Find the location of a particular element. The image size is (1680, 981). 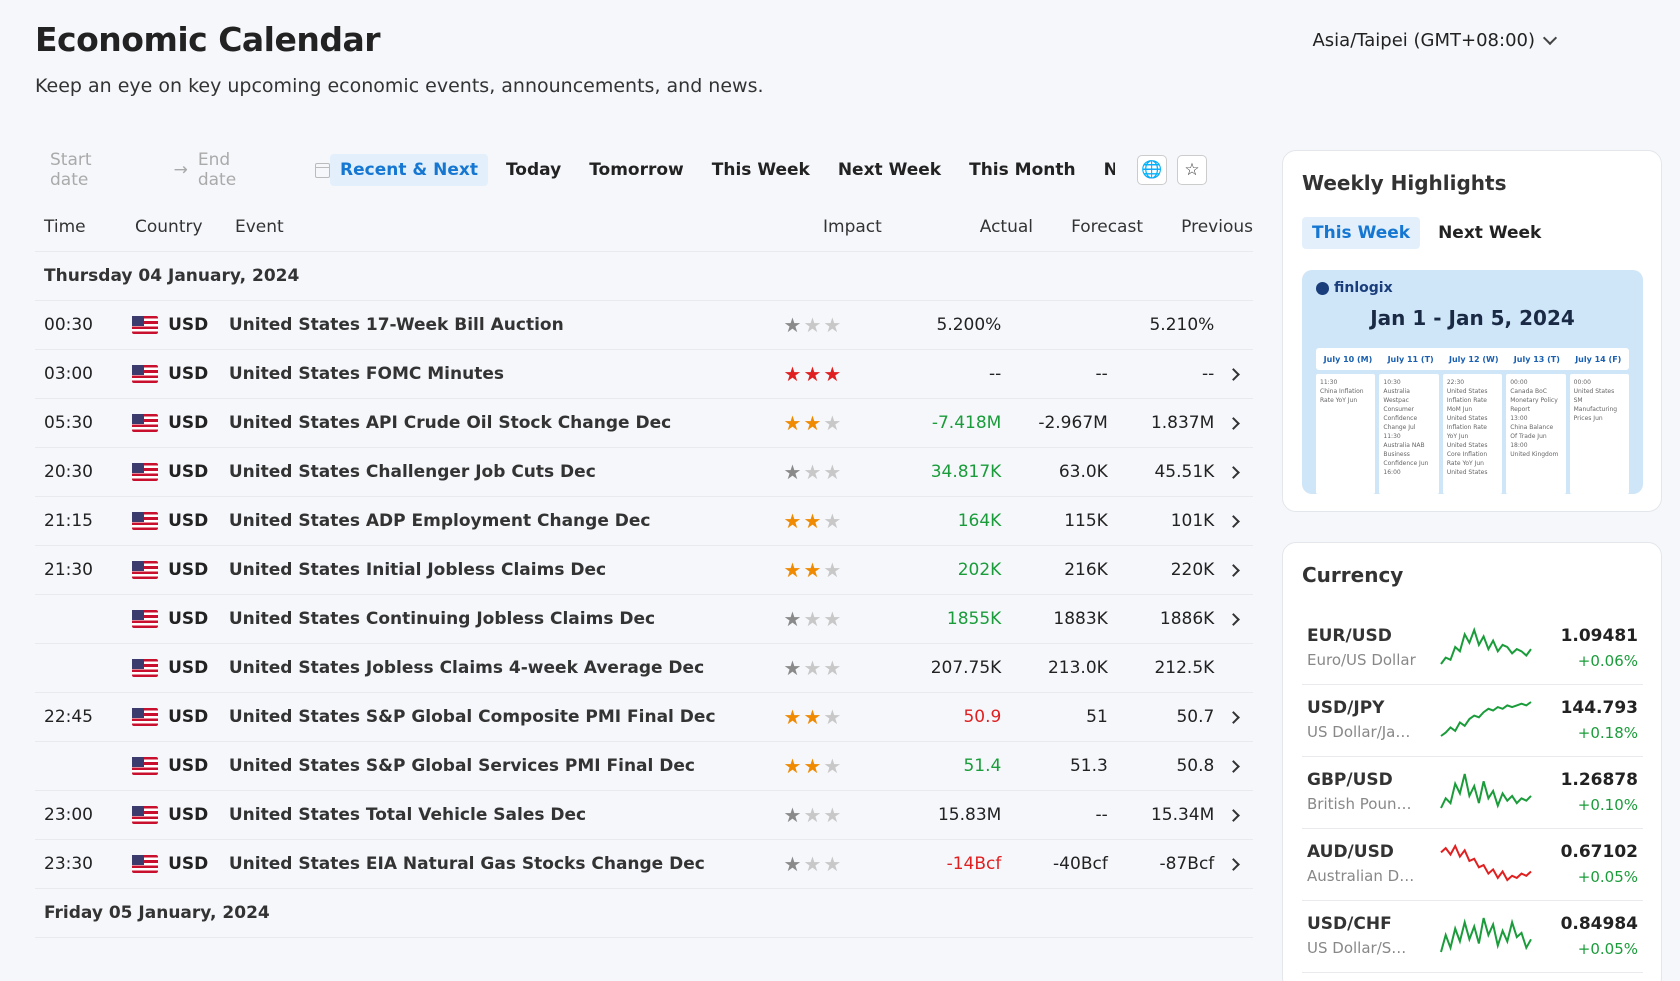

currency-price: 1.09481 is located at coordinates (1599, 636).